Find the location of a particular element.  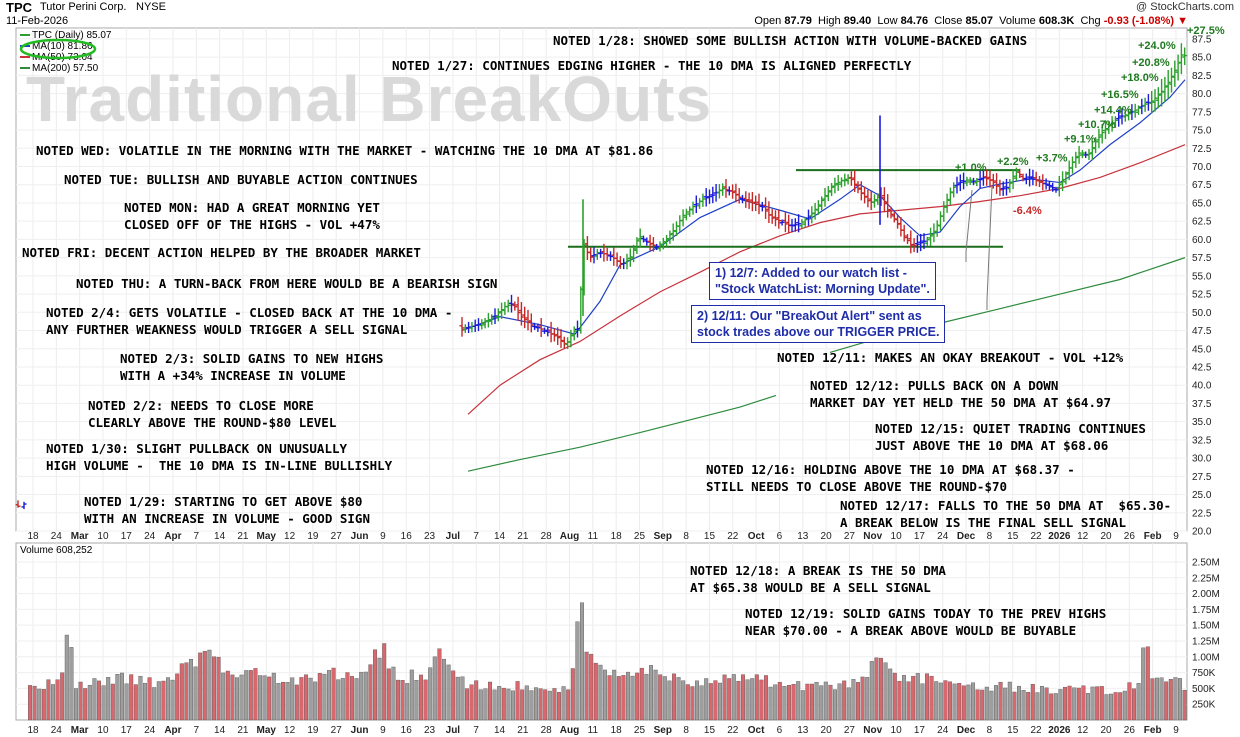

chg-down-icon: ▼ is located at coordinates (1182, 21).